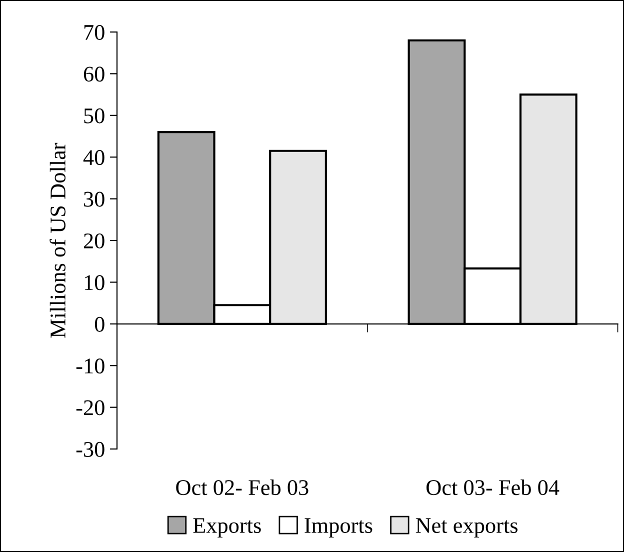  I want to click on y-tick-label: 70, so click(94, 32).